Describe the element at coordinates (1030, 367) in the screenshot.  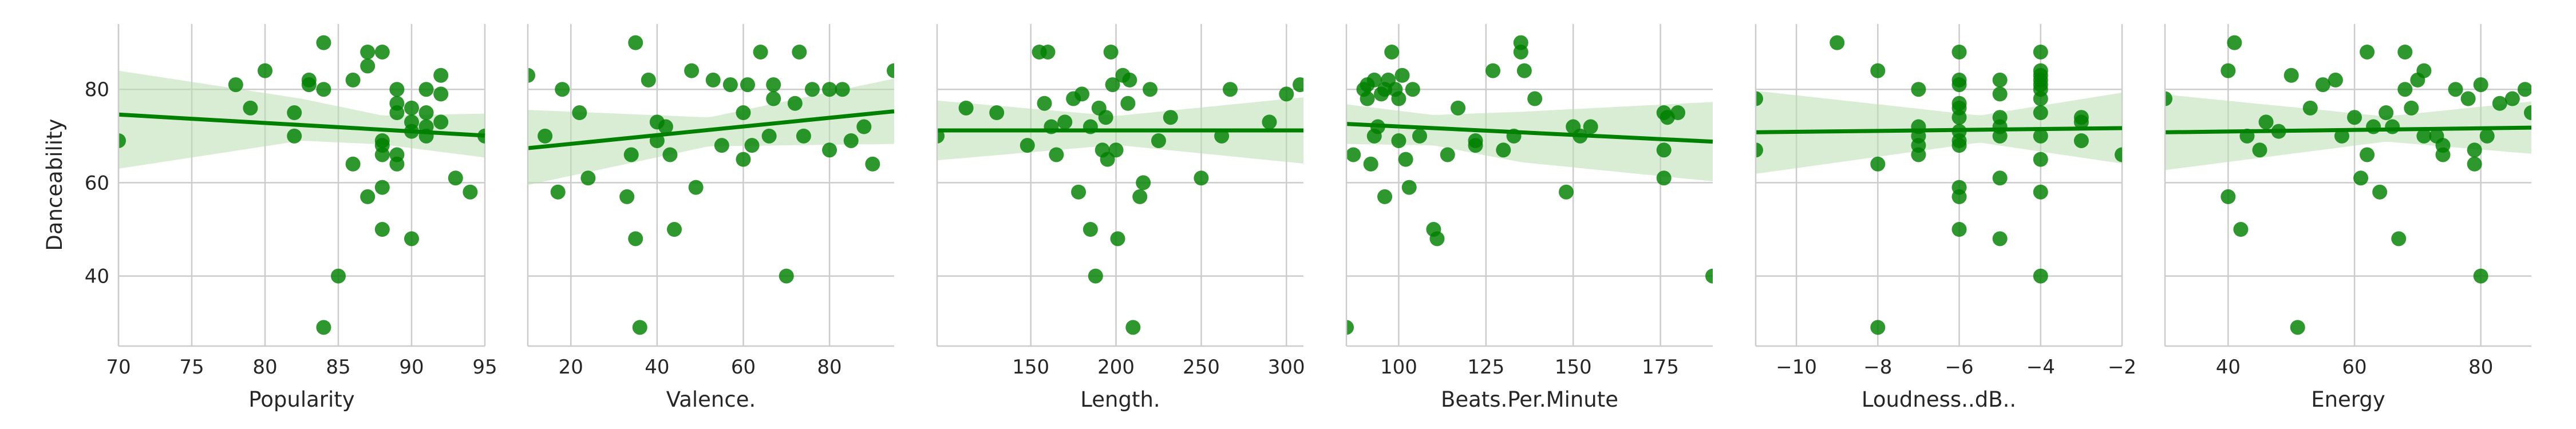
I see `x-tick-label: 150` at that location.